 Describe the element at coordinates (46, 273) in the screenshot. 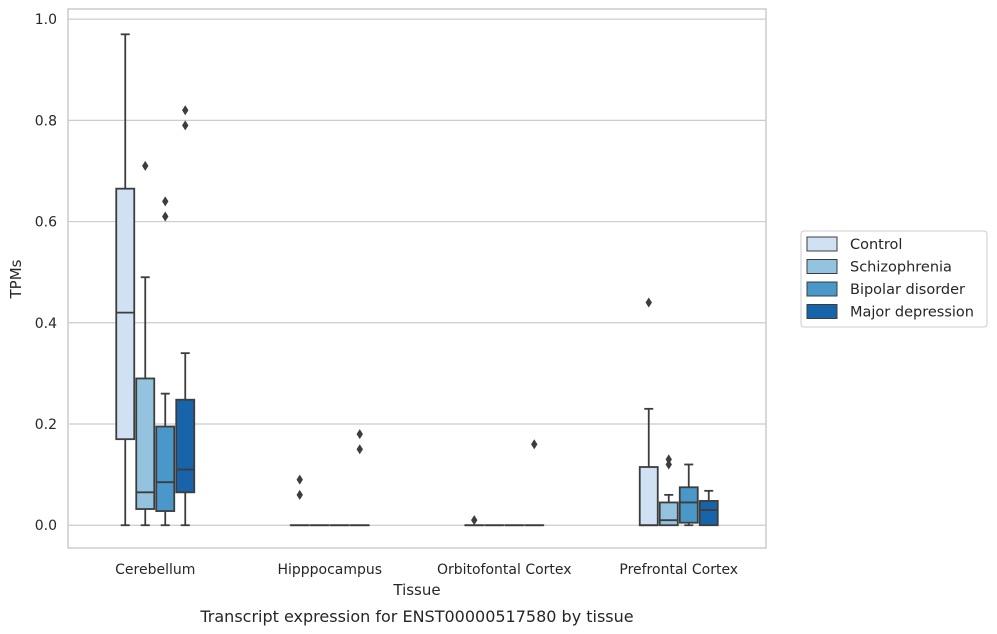

I see `y-axis-ticks: 0.0 0.2 0.4 0.6 0.8 1.0` at that location.